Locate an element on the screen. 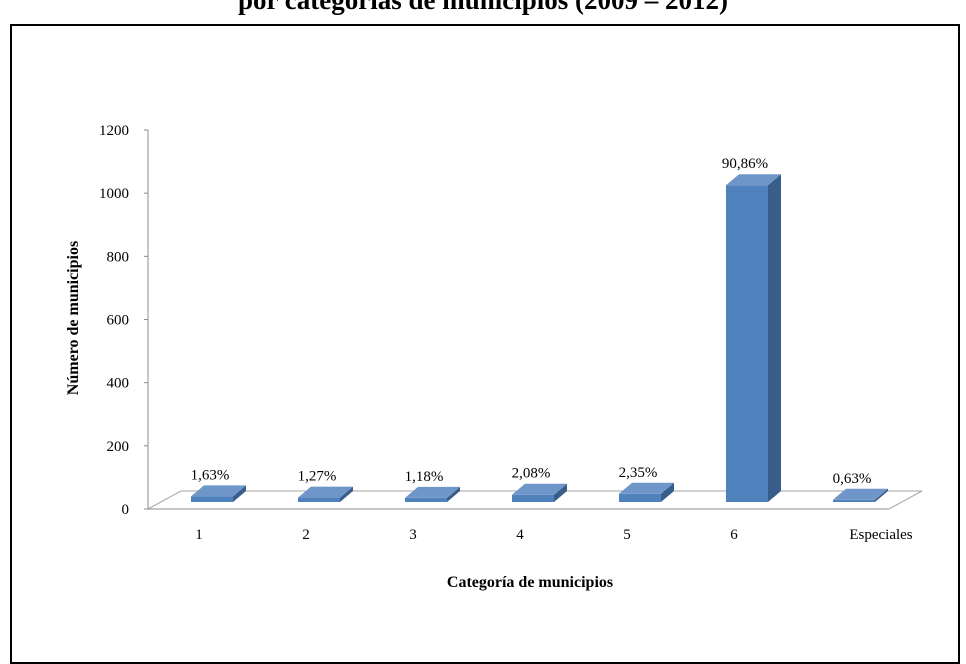 The image size is (966, 664). x-tick-label: 1 is located at coordinates (199, 535).